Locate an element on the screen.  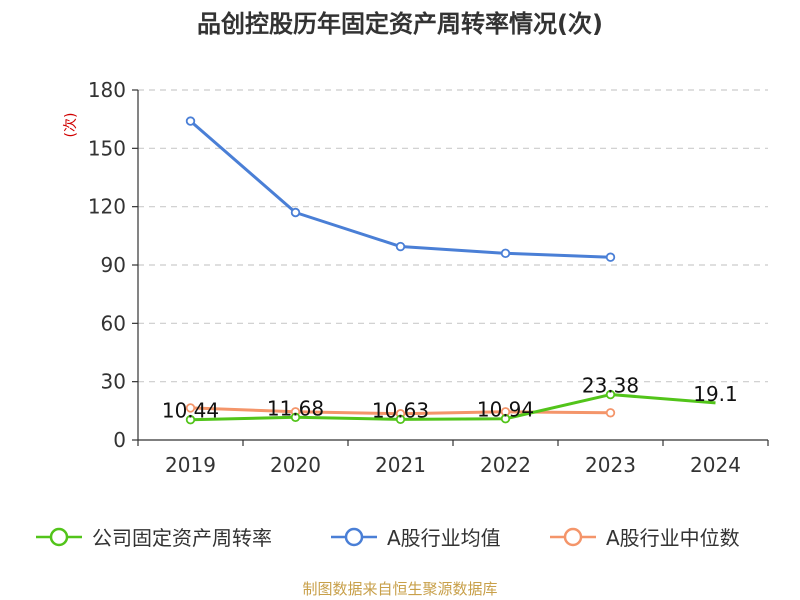
data-labels: 10.44 11.68 10.63 10.94 23.38 19.1 is located at coordinates (450, 398).